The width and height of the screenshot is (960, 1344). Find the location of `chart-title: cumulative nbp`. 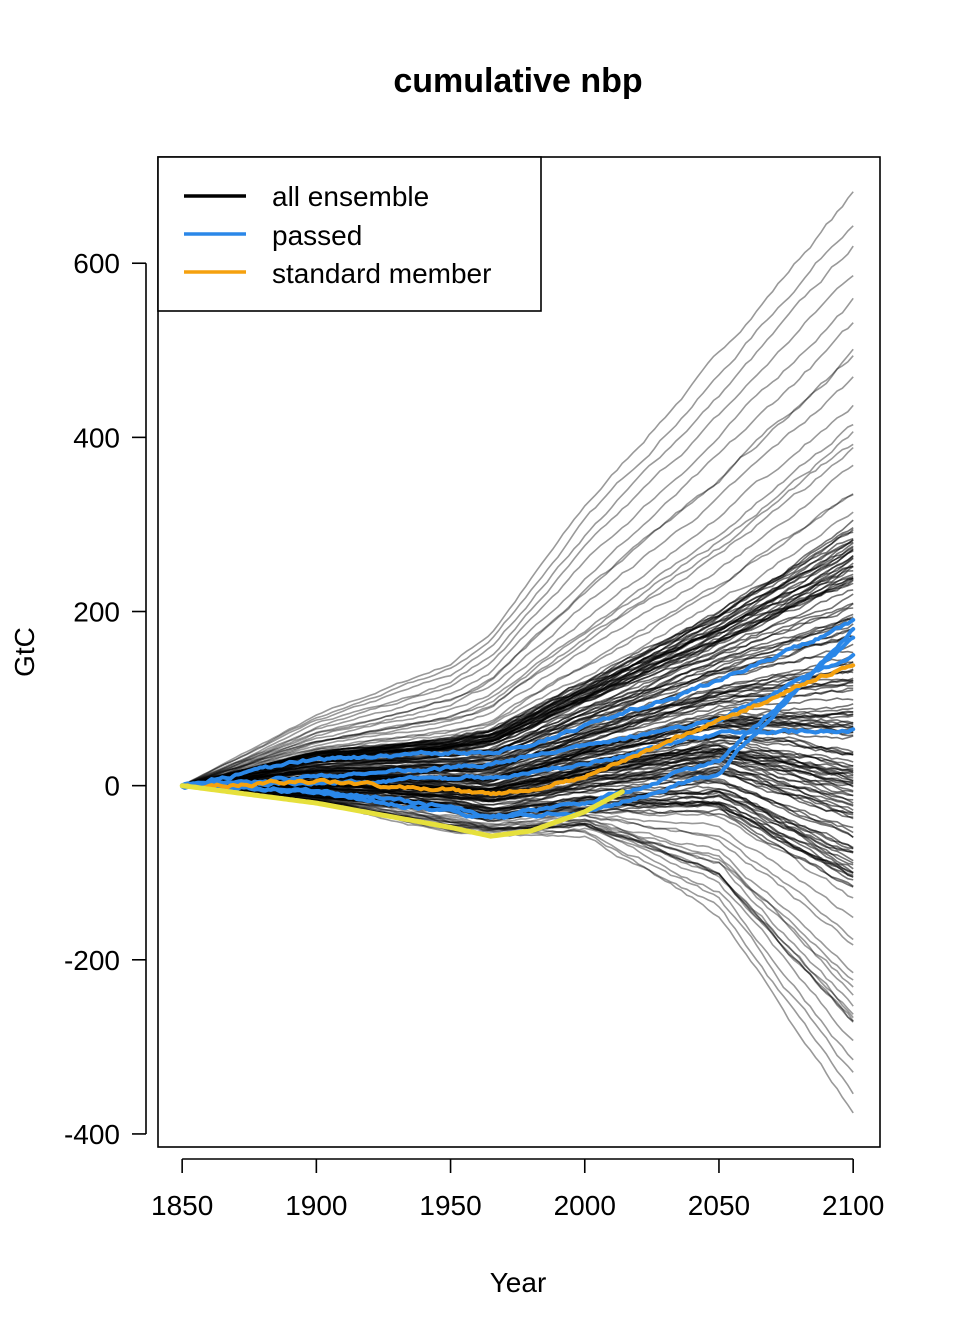

chart-title: cumulative nbp is located at coordinates (517, 81).